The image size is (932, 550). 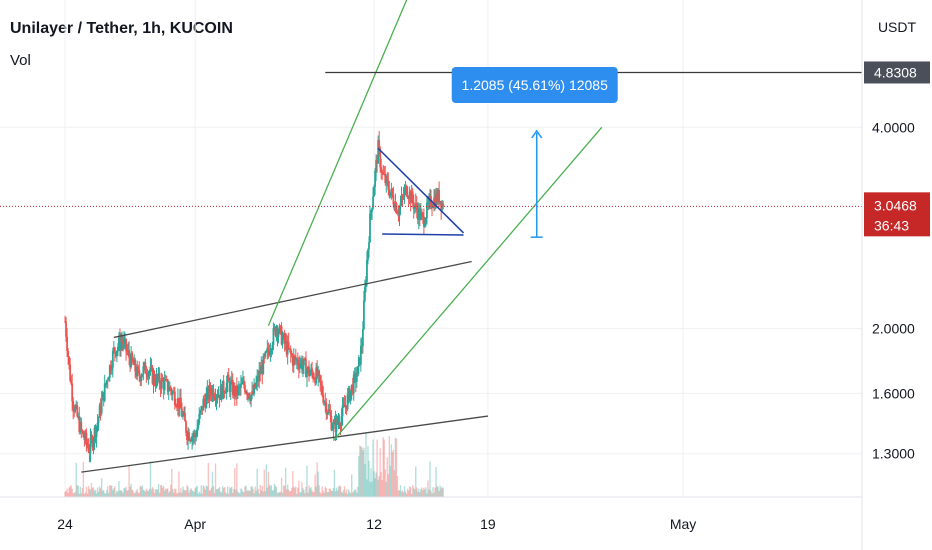 I want to click on current-price-label: 3.0468, so click(x=895, y=205).